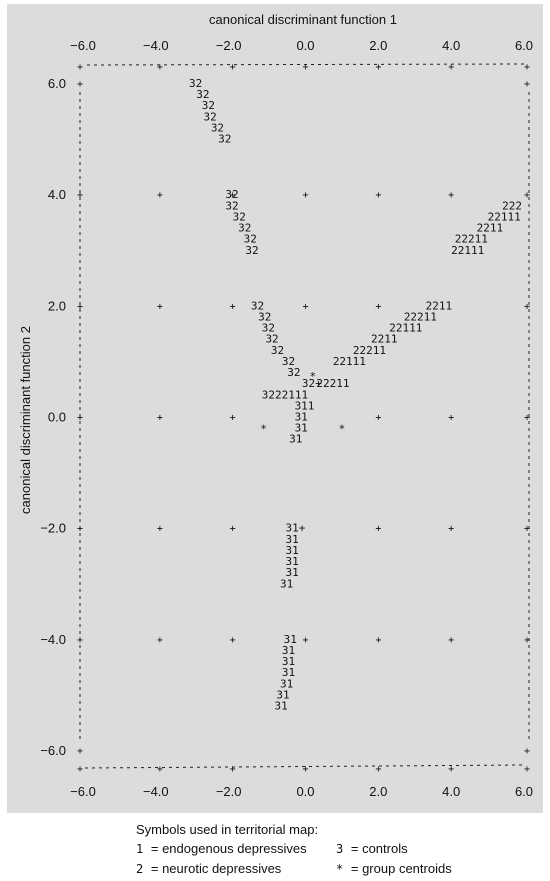  I want to click on frame-bottom-border, so click(304, 766).